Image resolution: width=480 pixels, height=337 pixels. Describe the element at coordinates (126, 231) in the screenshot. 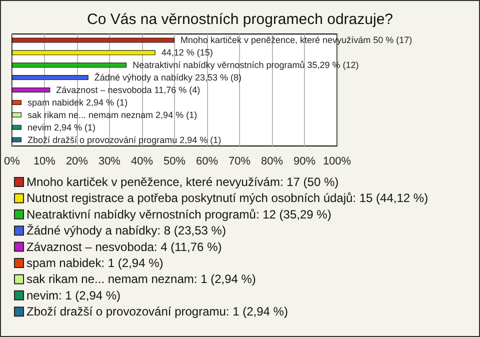

I see `legend-label: Žádné výhody a nabídky: 8 (23,53 %)` at that location.